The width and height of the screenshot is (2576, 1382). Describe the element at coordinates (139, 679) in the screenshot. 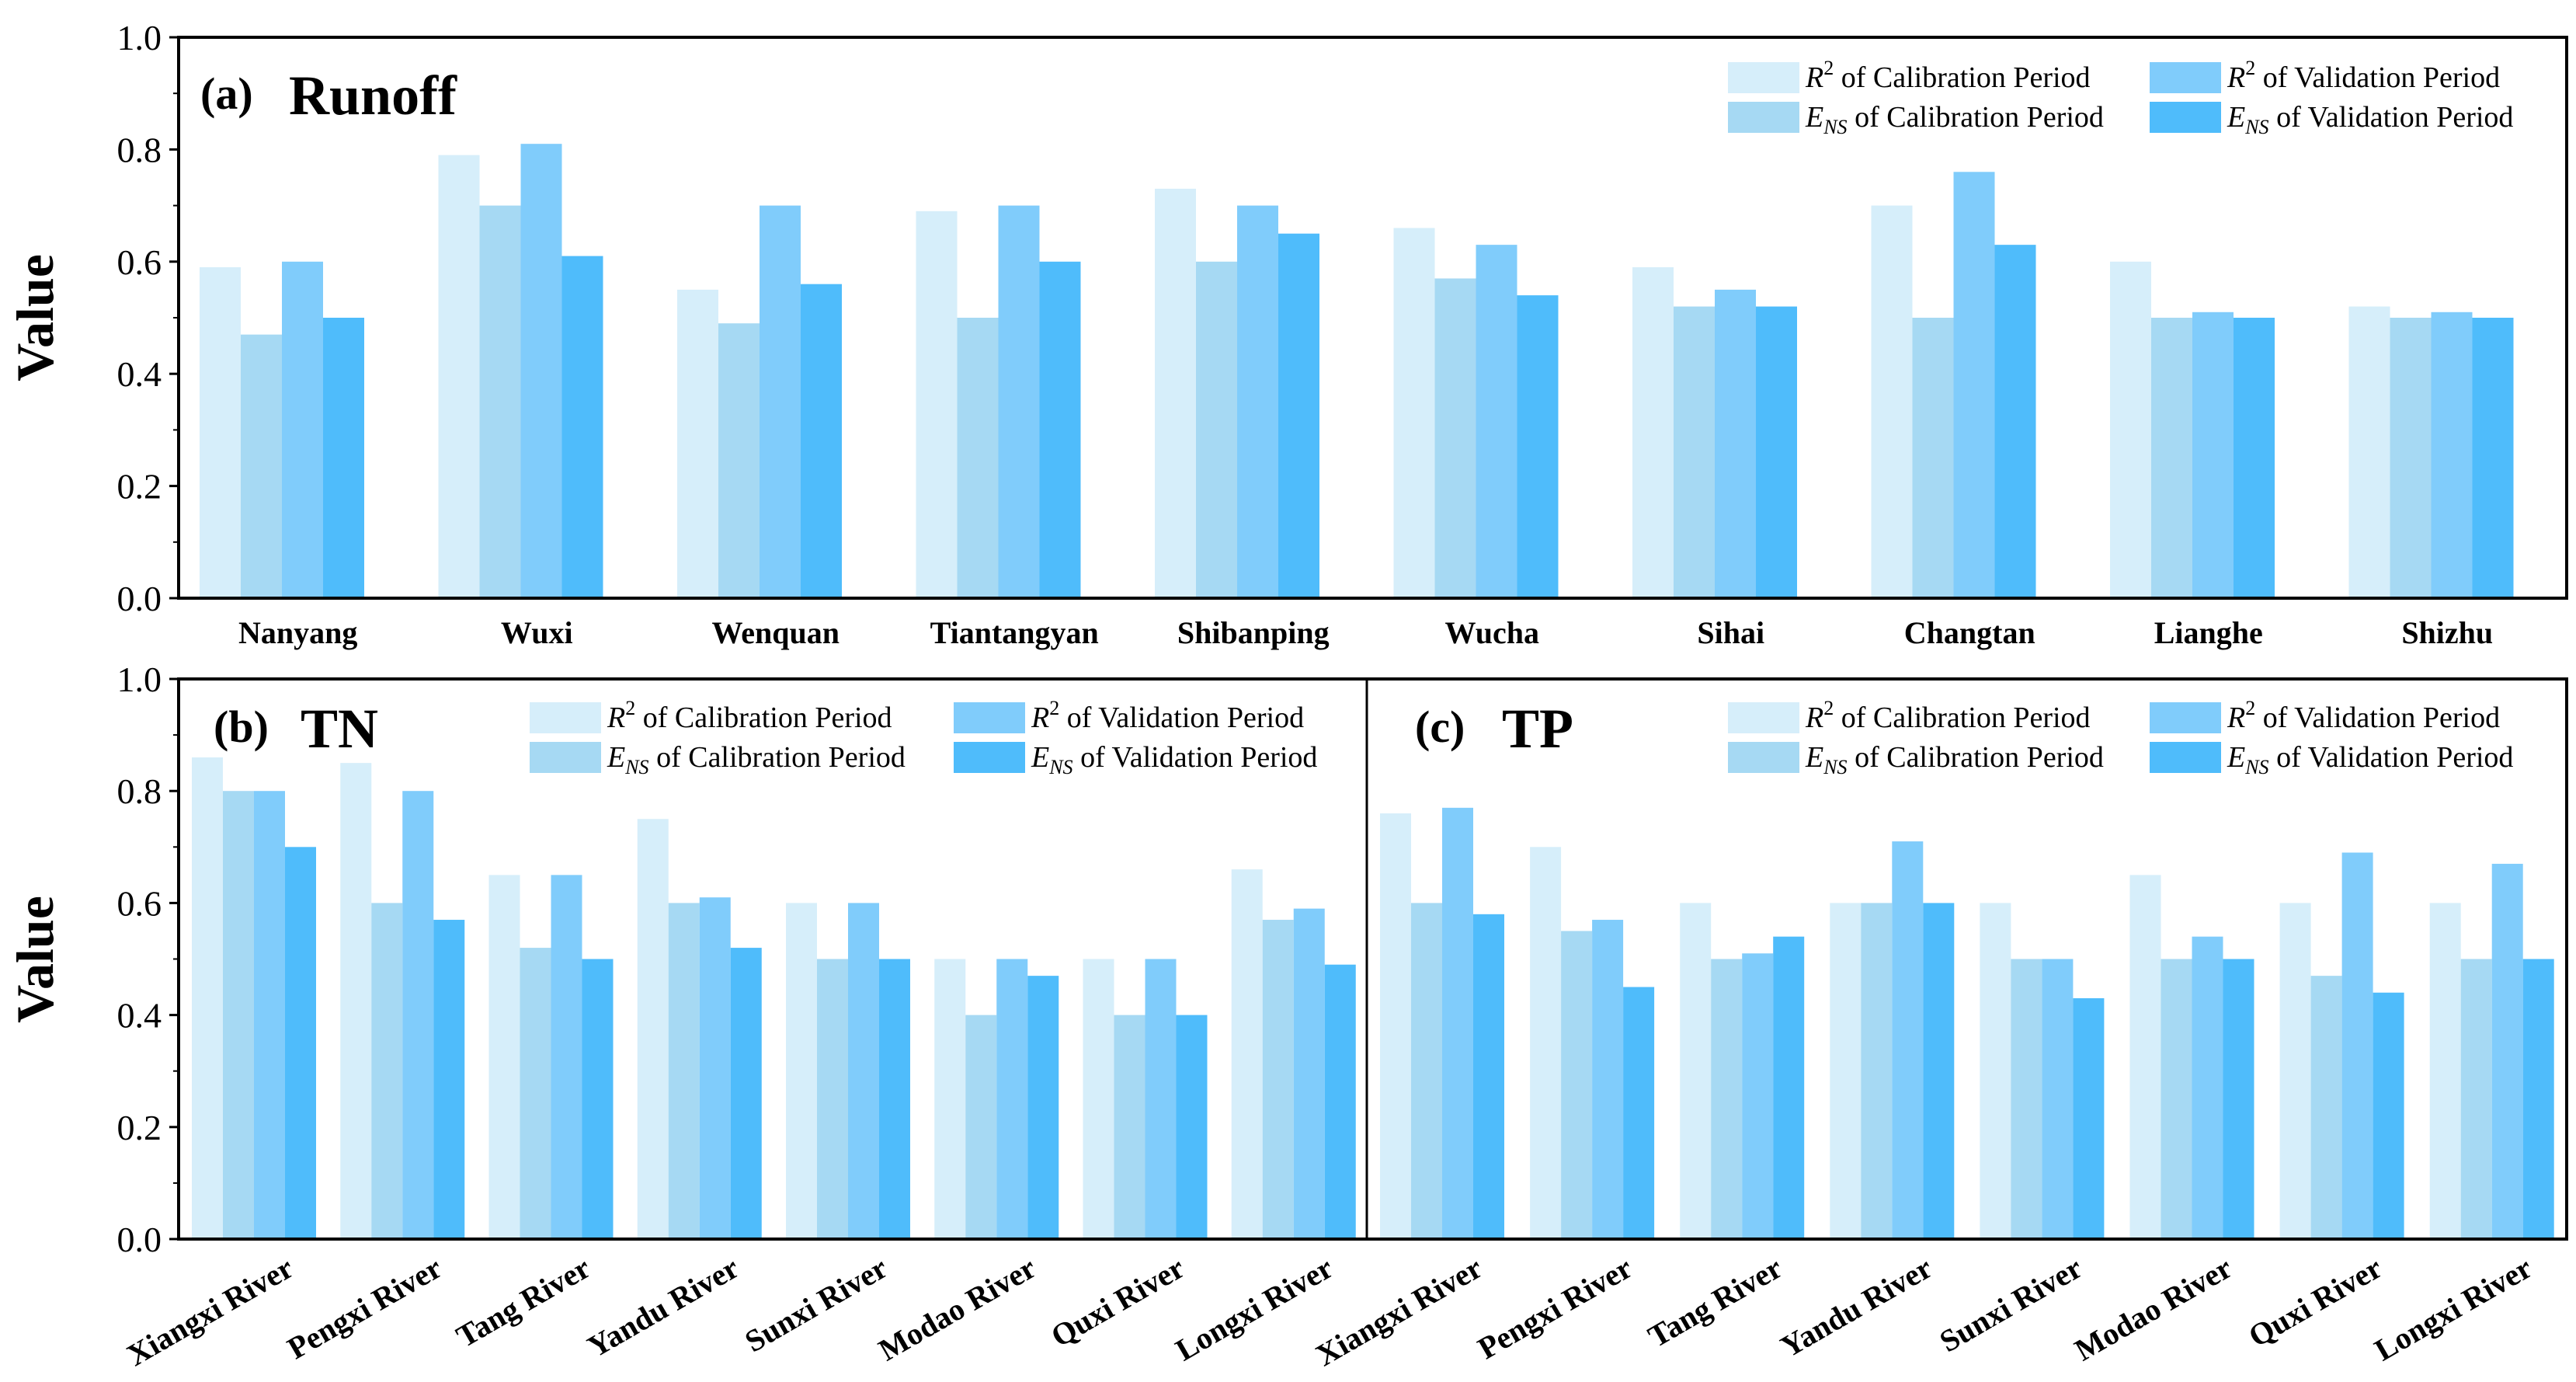

I see `y-tick-label: 1.0` at that location.